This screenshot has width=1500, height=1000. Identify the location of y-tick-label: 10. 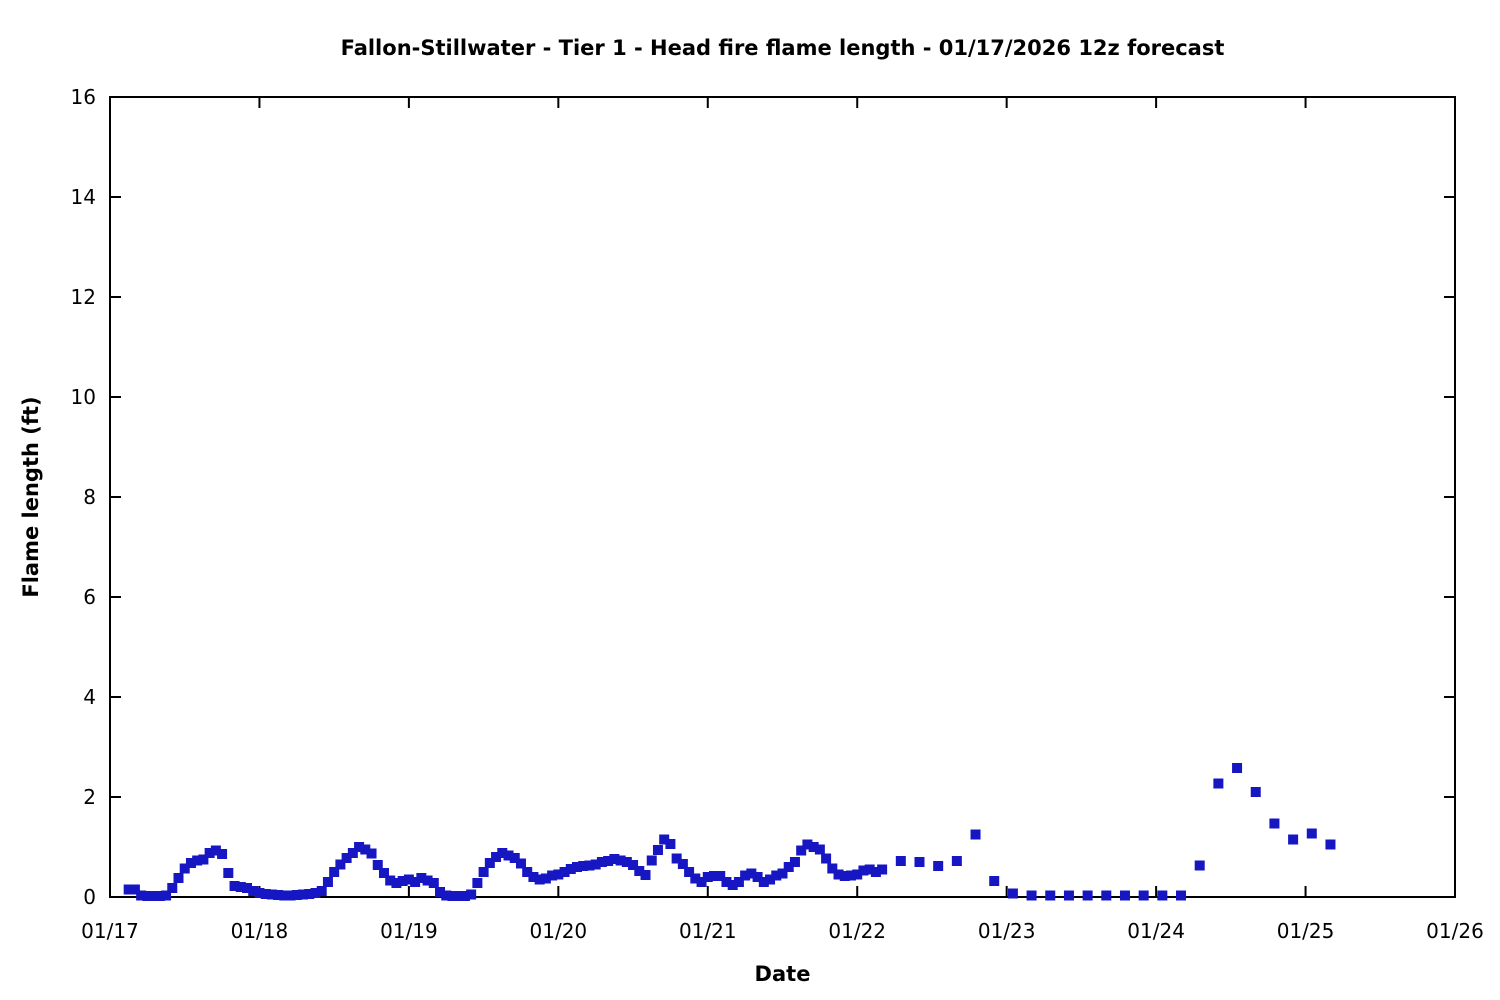
(83, 397).